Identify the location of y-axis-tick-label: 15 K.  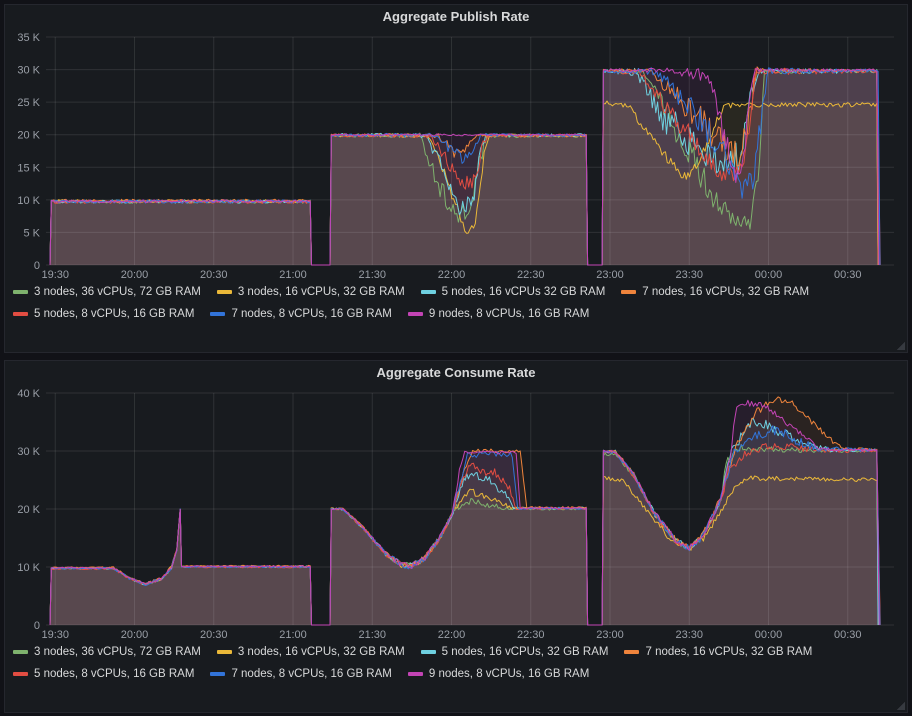
(28, 168).